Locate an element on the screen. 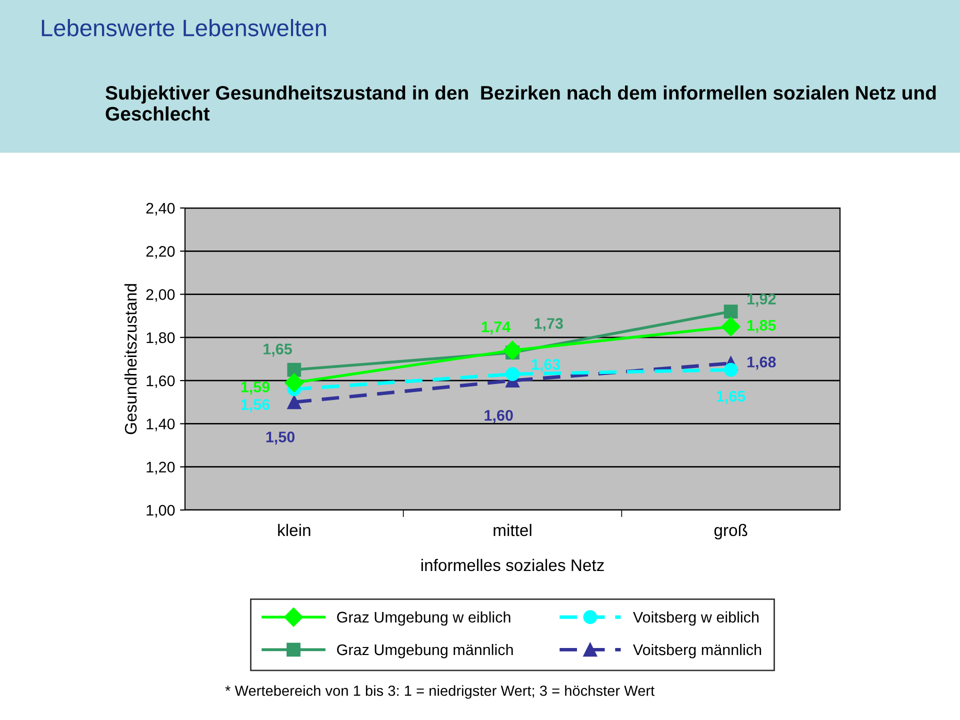 This screenshot has height=720, width=960. legend-label: Voitsberg w eiblich is located at coordinates (695, 618).